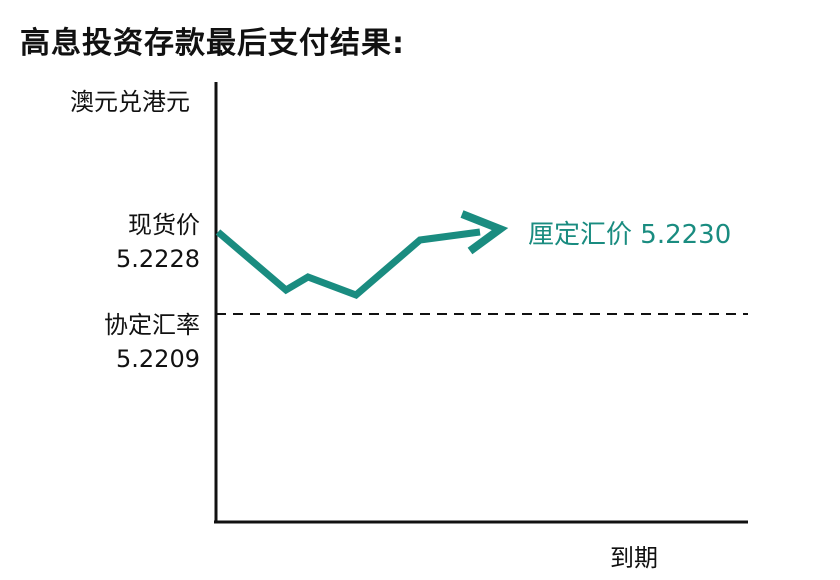 This screenshot has width=840, height=580. I want to click on chart-title: 高息投资存款最后支付结果:, so click(212, 43).